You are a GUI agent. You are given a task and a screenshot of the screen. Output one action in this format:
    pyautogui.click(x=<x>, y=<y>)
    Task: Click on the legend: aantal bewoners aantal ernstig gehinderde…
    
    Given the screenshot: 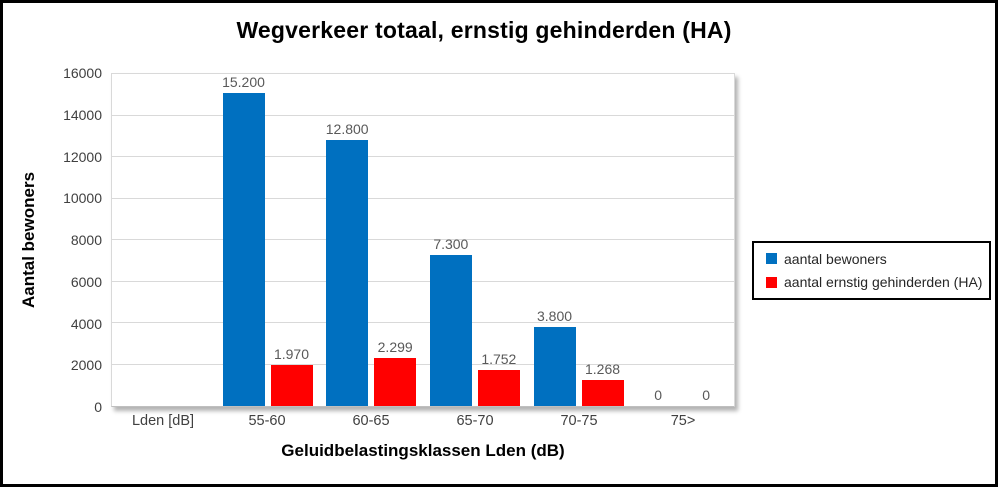 What is the action you would take?
    pyautogui.click(x=871, y=270)
    